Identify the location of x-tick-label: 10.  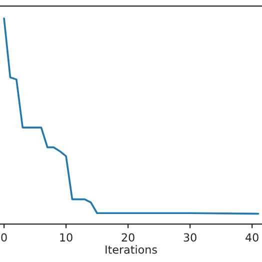
(66, 237).